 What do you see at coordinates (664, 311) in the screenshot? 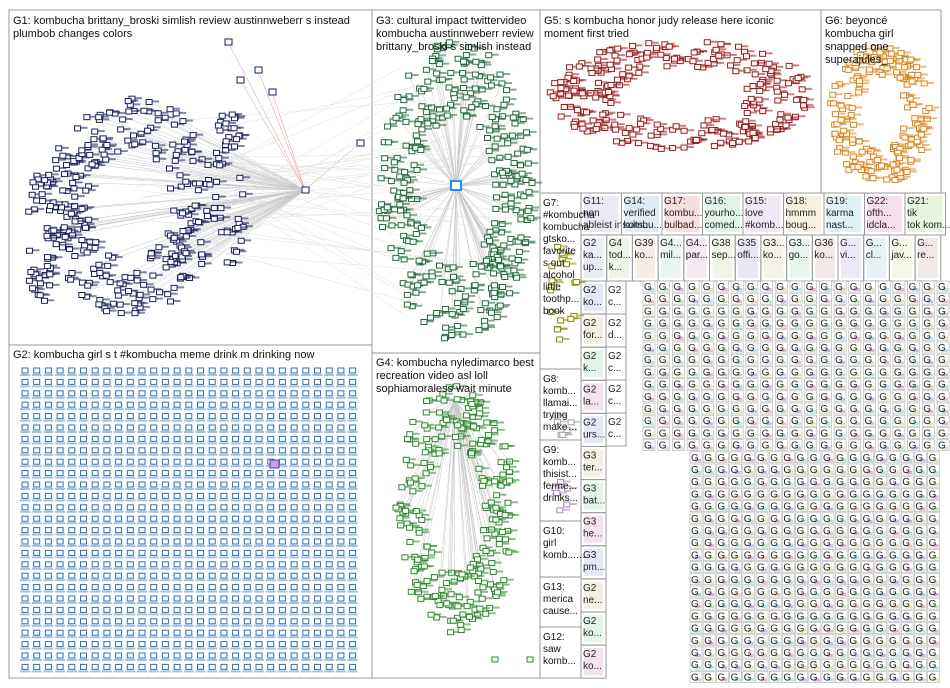
I see `tiny-group: G` at bounding box center [664, 311].